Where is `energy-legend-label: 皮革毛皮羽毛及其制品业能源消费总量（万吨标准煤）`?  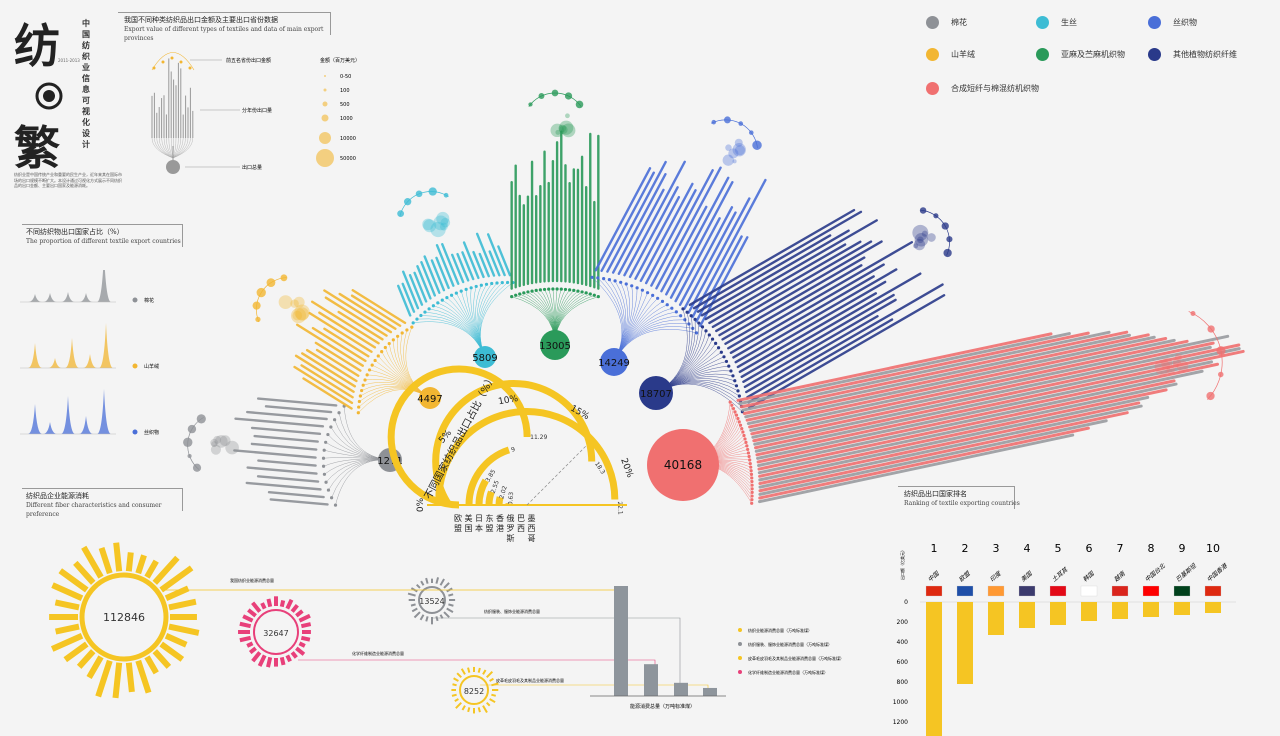
energy-legend-label: 皮革毛皮羽毛及其制品业能源消费总量（万吨标准煤） is located at coordinates (796, 658).